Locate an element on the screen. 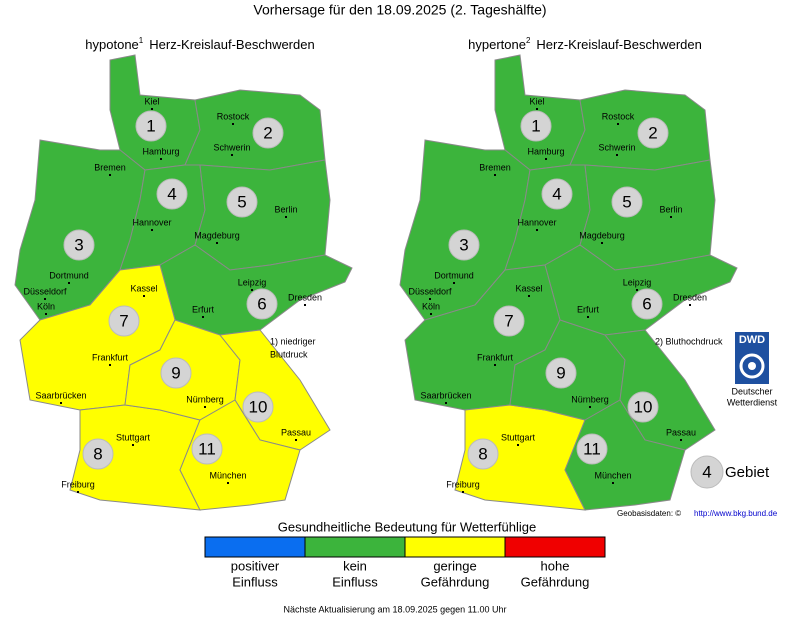 This screenshot has height=620, width=800. city-label: Berlin is located at coordinates (285, 209).